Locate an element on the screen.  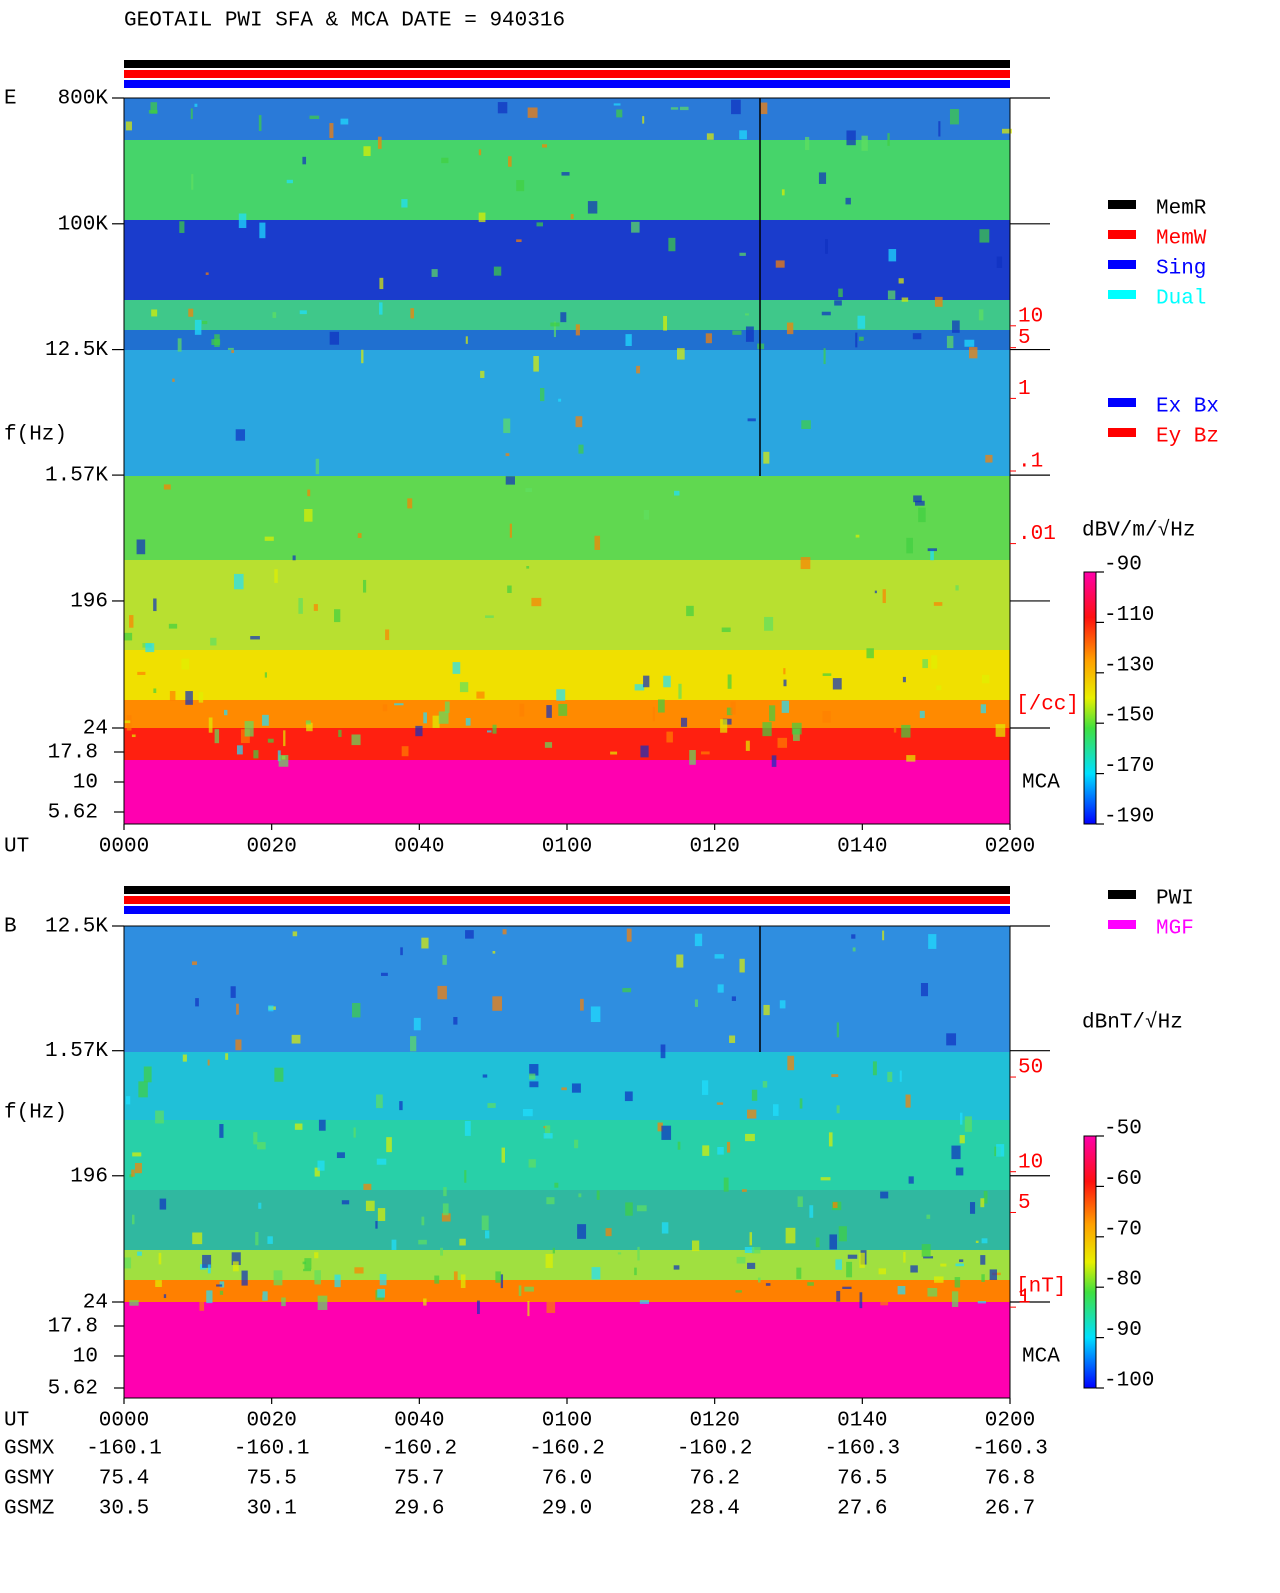
y-tick-label: 24 is located at coordinates (95, 1303).